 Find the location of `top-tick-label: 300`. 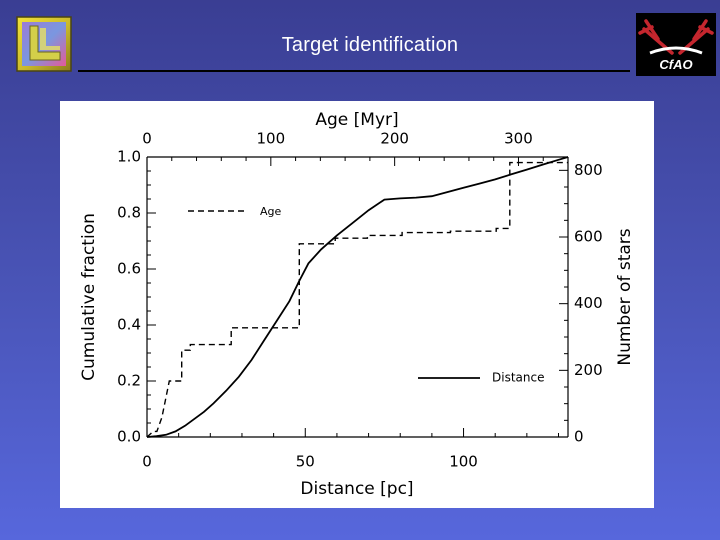

top-tick-label: 300 is located at coordinates (518, 139).